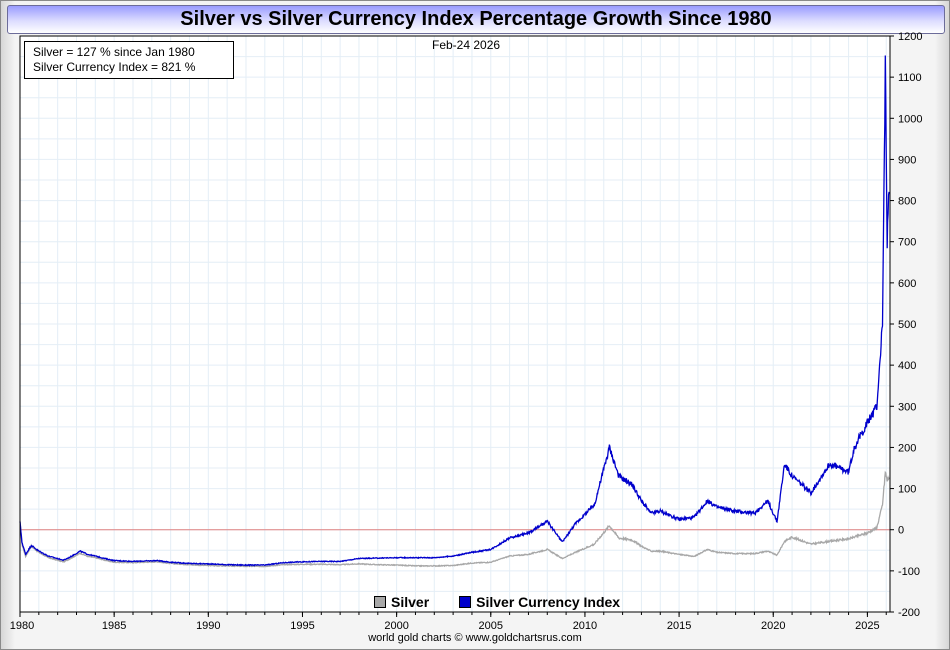 The image size is (950, 650). I want to click on legend-item-silver: Silver, so click(401, 602).